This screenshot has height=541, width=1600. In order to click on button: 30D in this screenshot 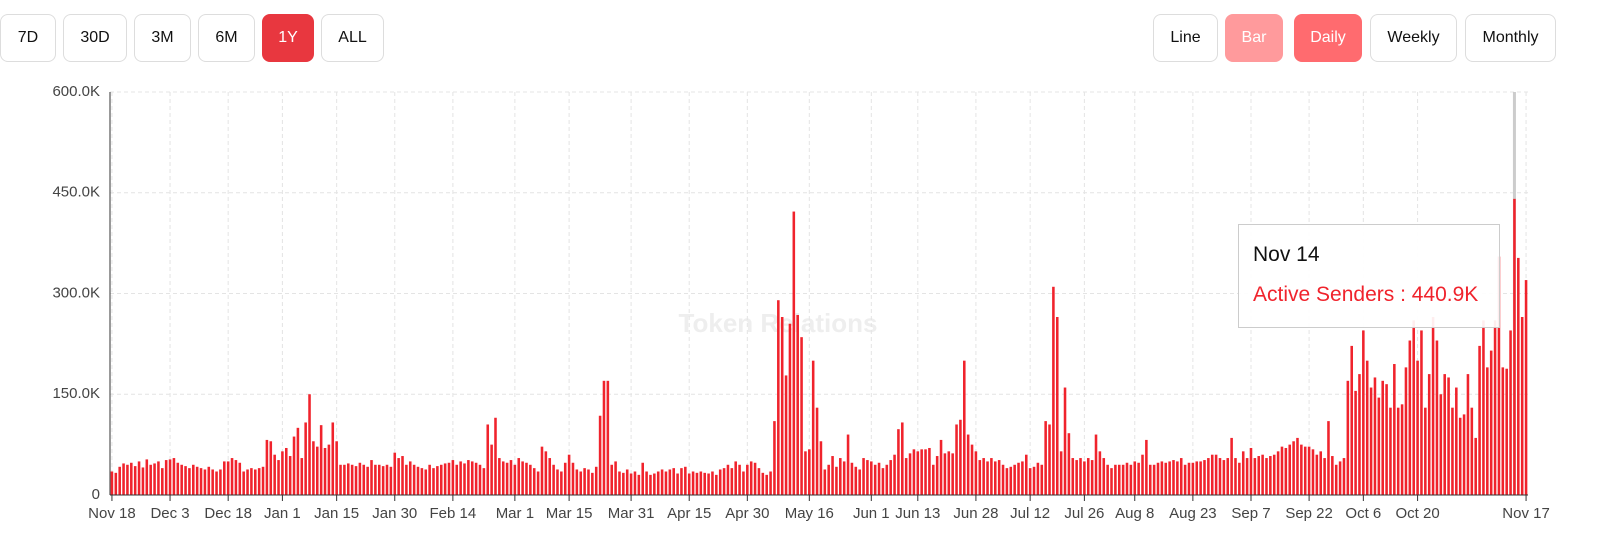, I will do `click(95, 38)`.